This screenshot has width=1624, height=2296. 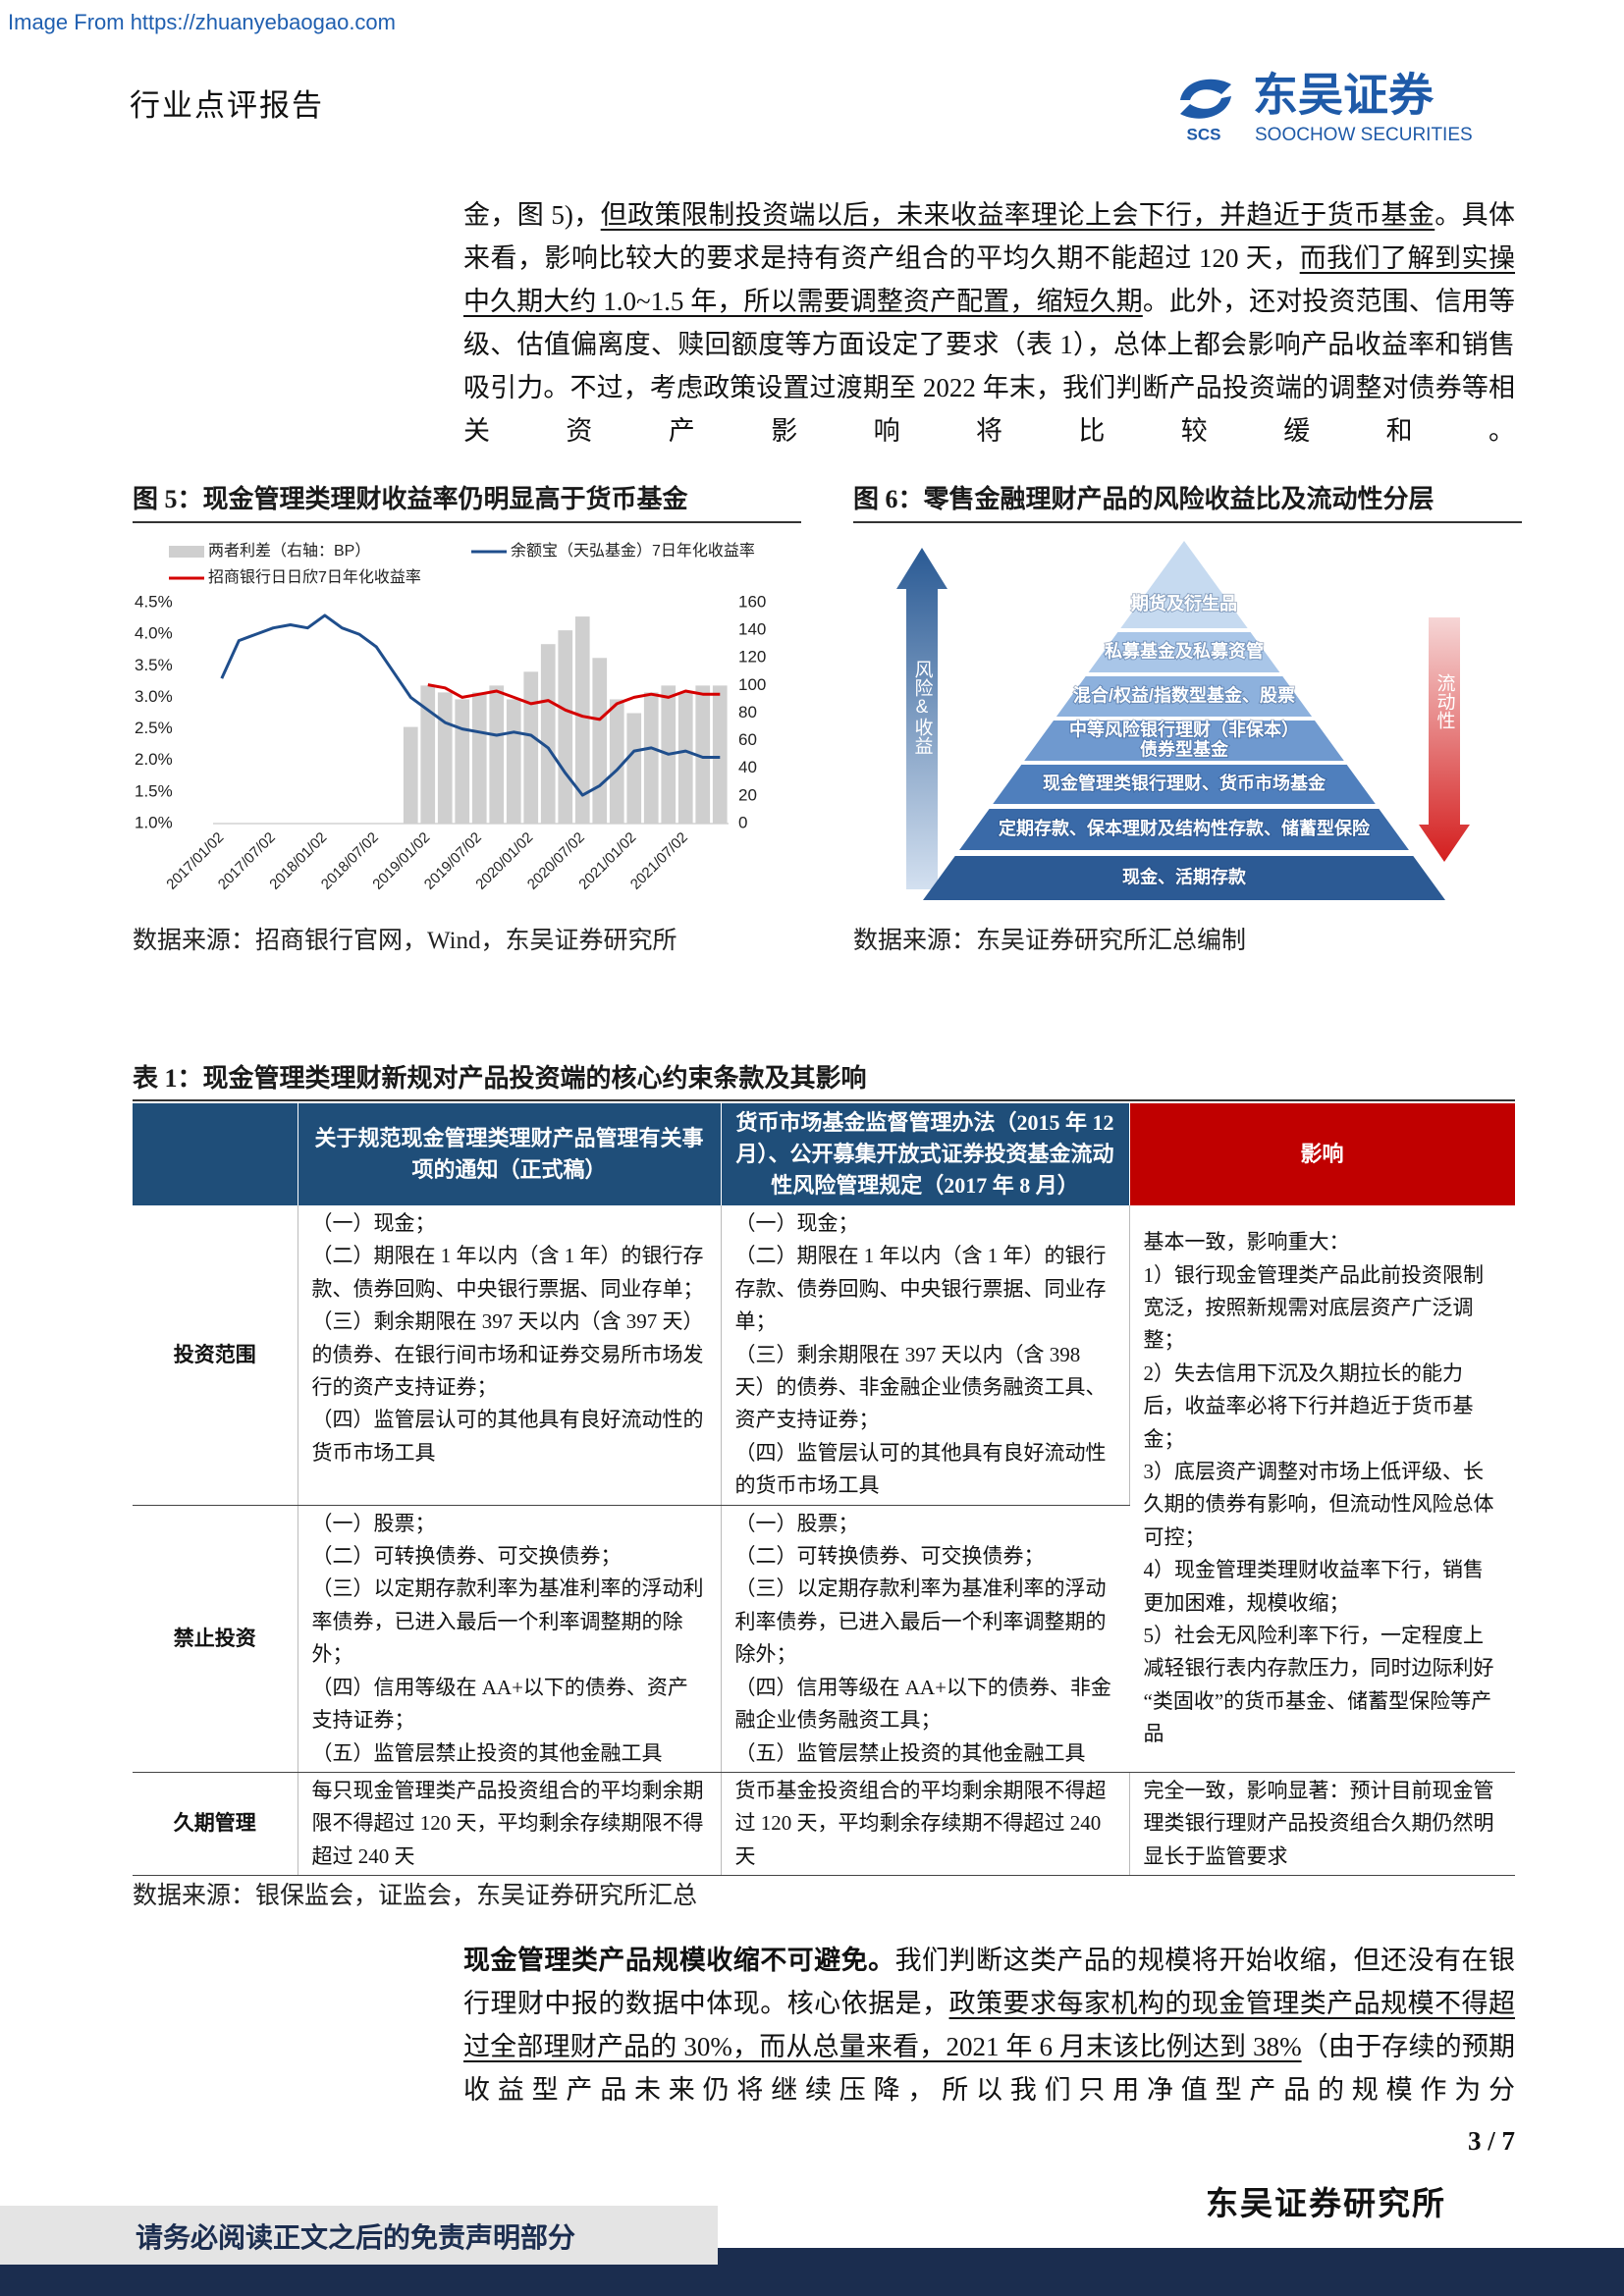 I want to click on y2-tick-label: 140, so click(x=752, y=629).